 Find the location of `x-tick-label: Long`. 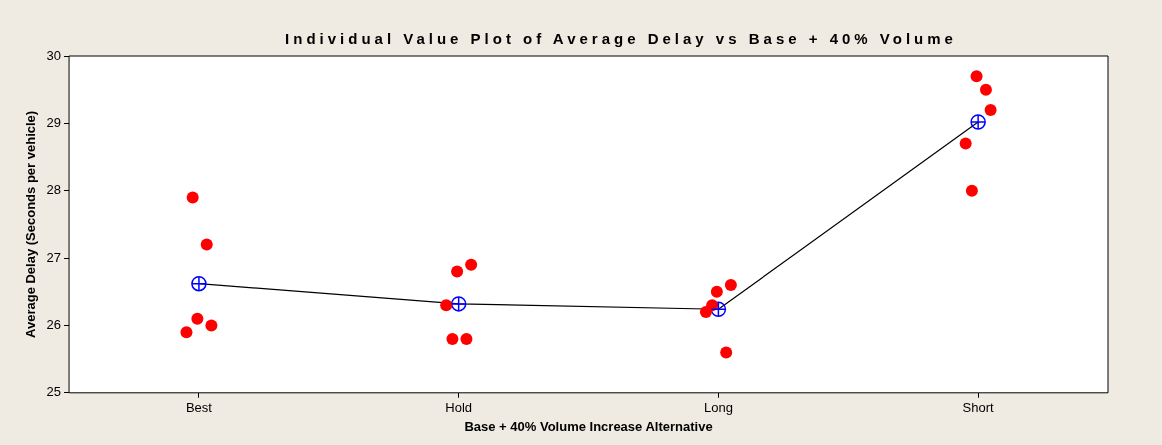

x-tick-label: Long is located at coordinates (718, 408).